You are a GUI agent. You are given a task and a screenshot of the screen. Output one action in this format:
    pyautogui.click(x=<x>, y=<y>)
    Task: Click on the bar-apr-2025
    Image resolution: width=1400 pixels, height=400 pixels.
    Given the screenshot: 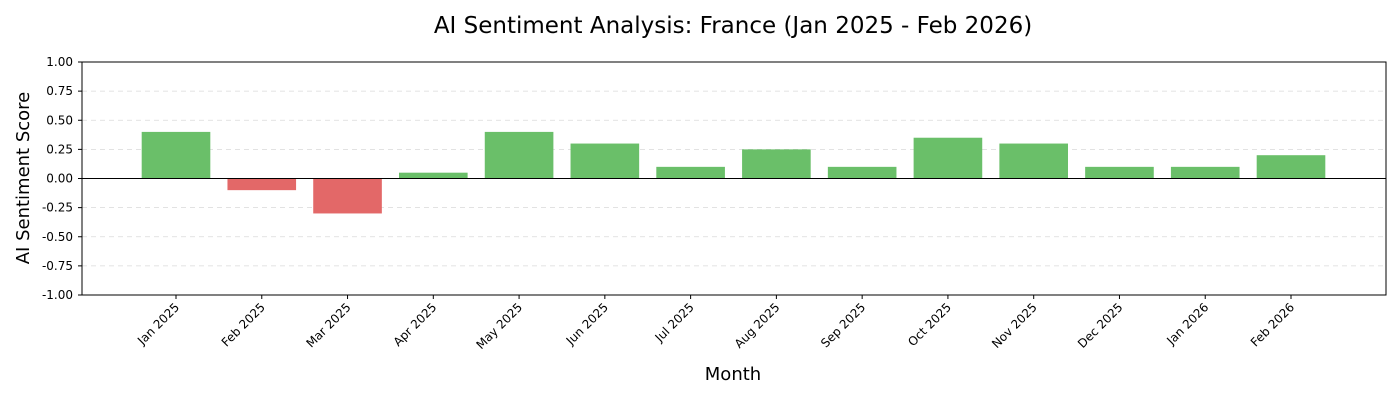 What is the action you would take?
    pyautogui.click(x=433, y=175)
    